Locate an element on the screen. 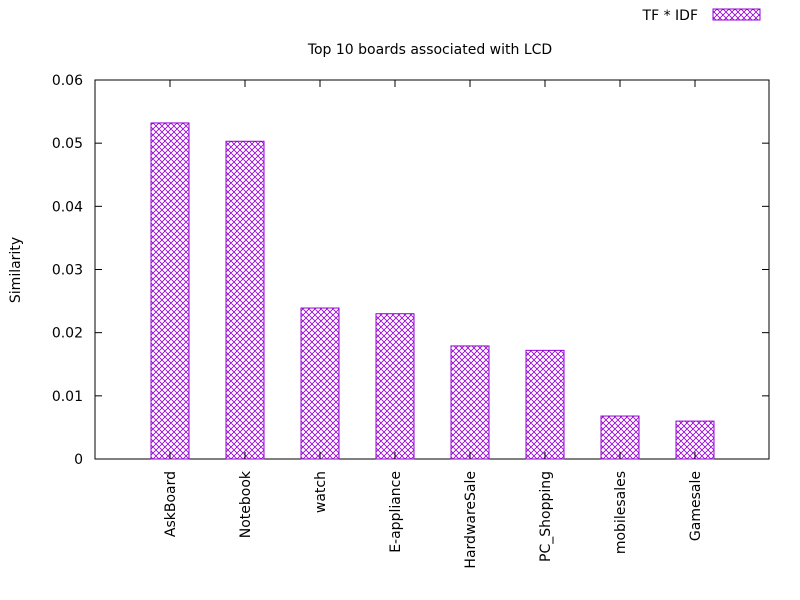 This screenshot has height=600, width=800. bar-e-appliance is located at coordinates (395, 386).